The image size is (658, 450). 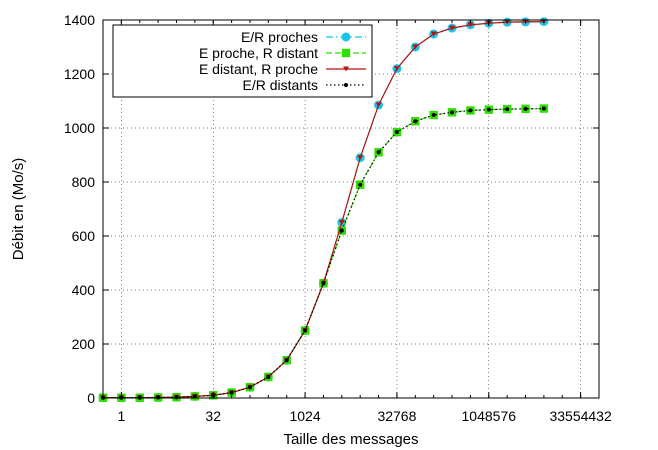 I want to click on legend-item: E/R distants, so click(x=304, y=85).